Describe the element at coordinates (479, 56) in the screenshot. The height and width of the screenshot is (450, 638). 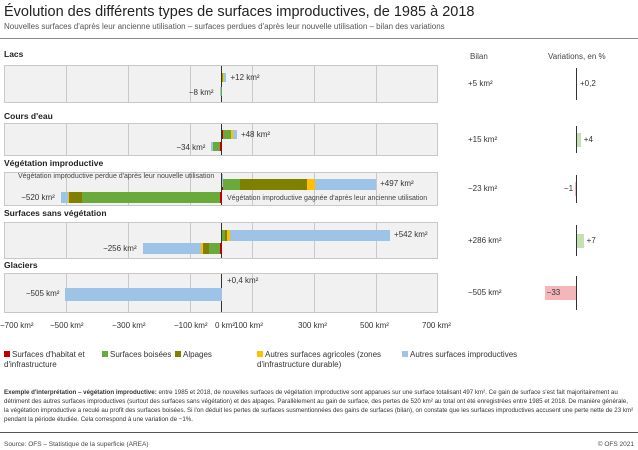
I see `bilan-header: Bilan` at that location.